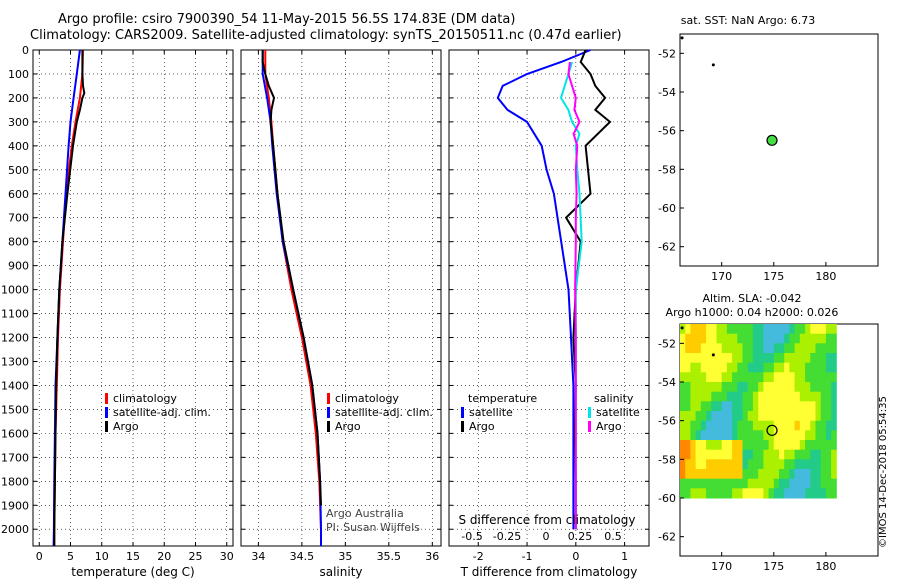  What do you see at coordinates (15, 529) in the screenshot?
I see `y-tick-label: 2000` at bounding box center [15, 529].